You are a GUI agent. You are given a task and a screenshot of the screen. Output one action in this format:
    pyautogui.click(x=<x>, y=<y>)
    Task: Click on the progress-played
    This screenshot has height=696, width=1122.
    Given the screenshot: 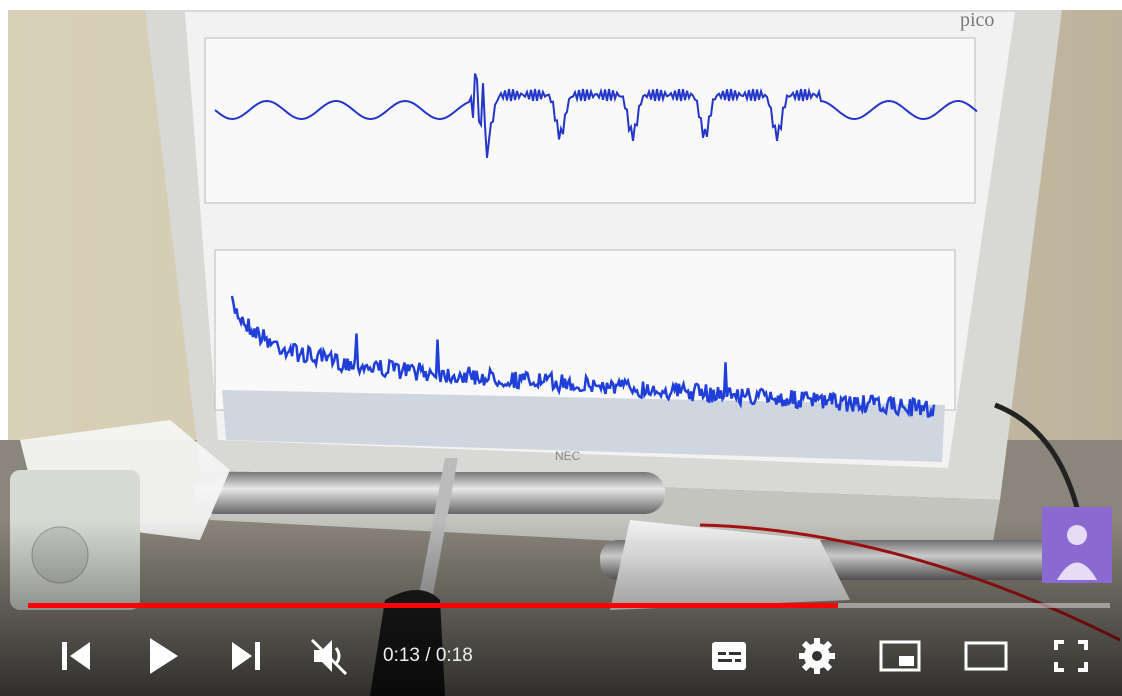 What is the action you would take?
    pyautogui.click(x=433, y=605)
    